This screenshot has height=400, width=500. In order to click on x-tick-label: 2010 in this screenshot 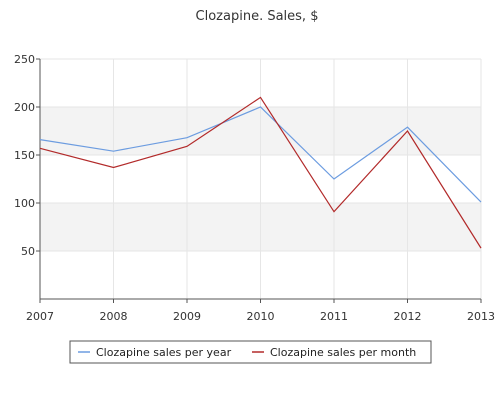, I will do `click(261, 316)`.